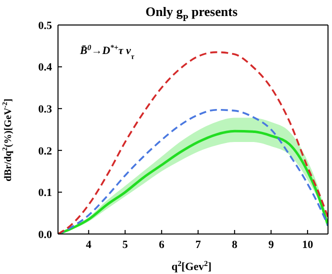  What do you see at coordinates (125, 244) in the screenshot?
I see `x-tick-label: 5` at bounding box center [125, 244].